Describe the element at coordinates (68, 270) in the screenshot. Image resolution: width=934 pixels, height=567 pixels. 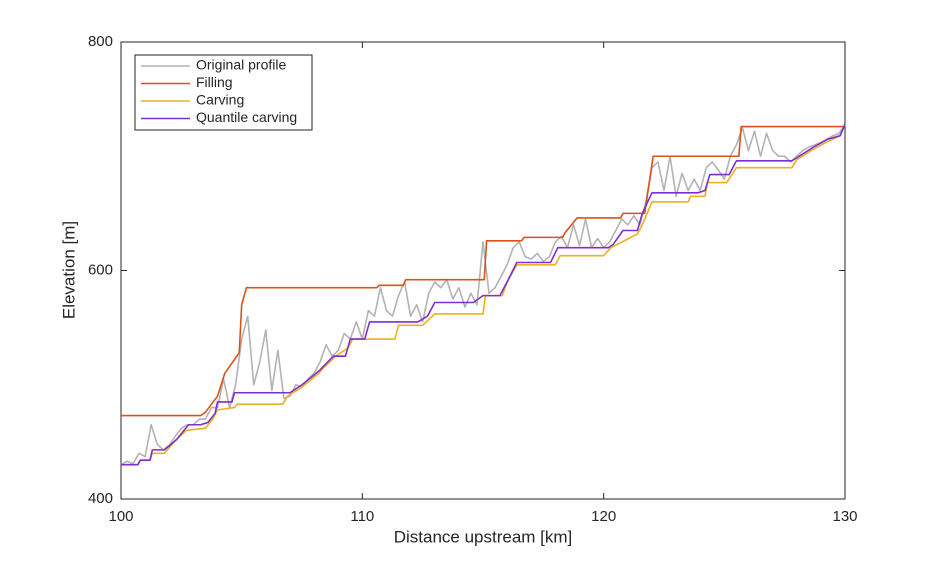
I see `y-axis-label: Elevation [m]` at that location.